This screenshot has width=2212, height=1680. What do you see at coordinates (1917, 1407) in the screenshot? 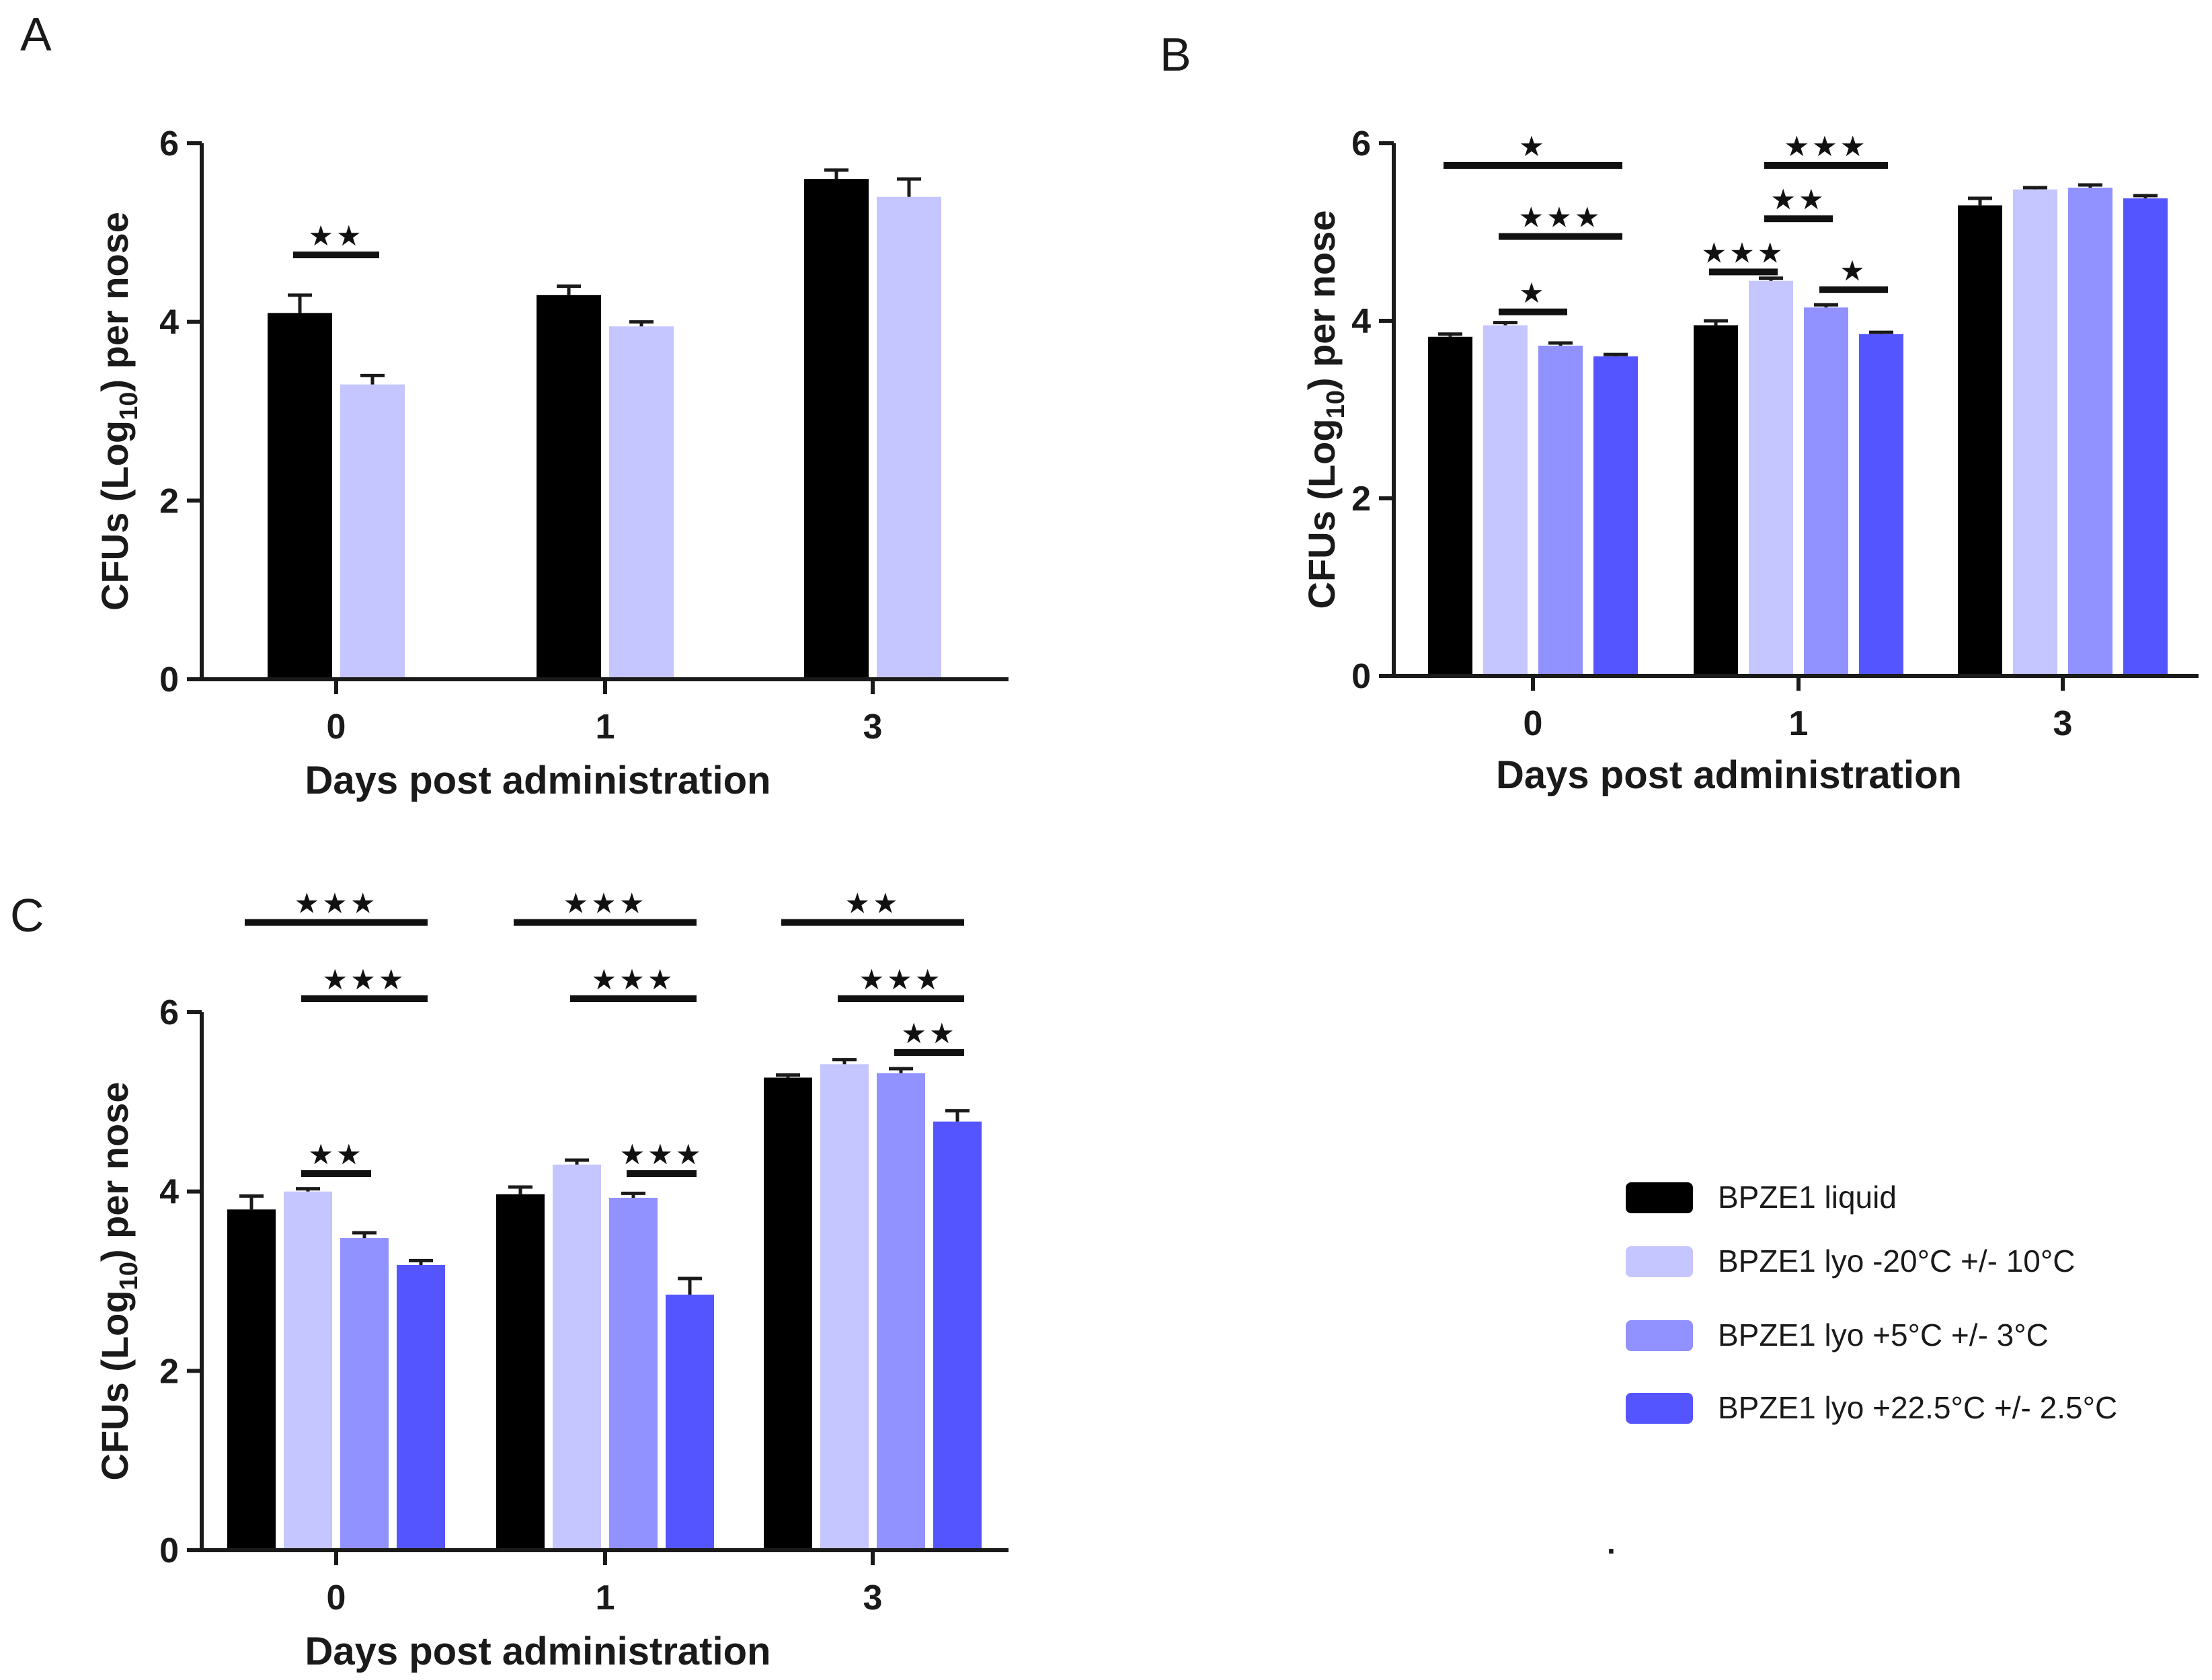
I see `legend-label: BPZE1 lyo +22.5°C +/- 2.5°C` at bounding box center [1917, 1407].